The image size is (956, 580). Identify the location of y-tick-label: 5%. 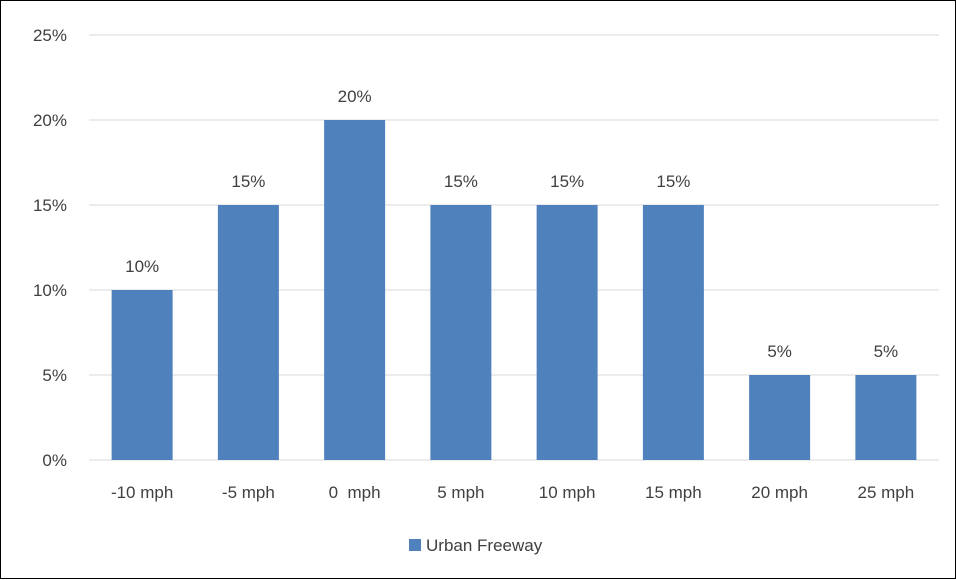
(54, 375).